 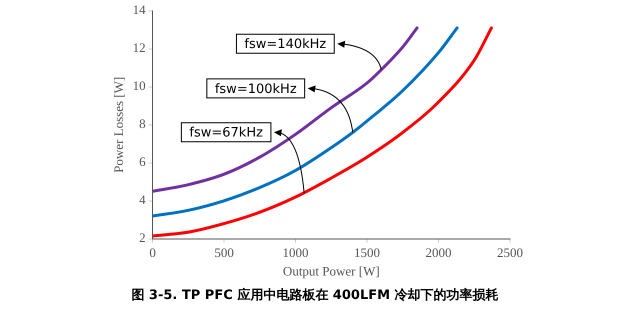 I want to click on annotation: fsw=100kHz, so click(x=255, y=89).